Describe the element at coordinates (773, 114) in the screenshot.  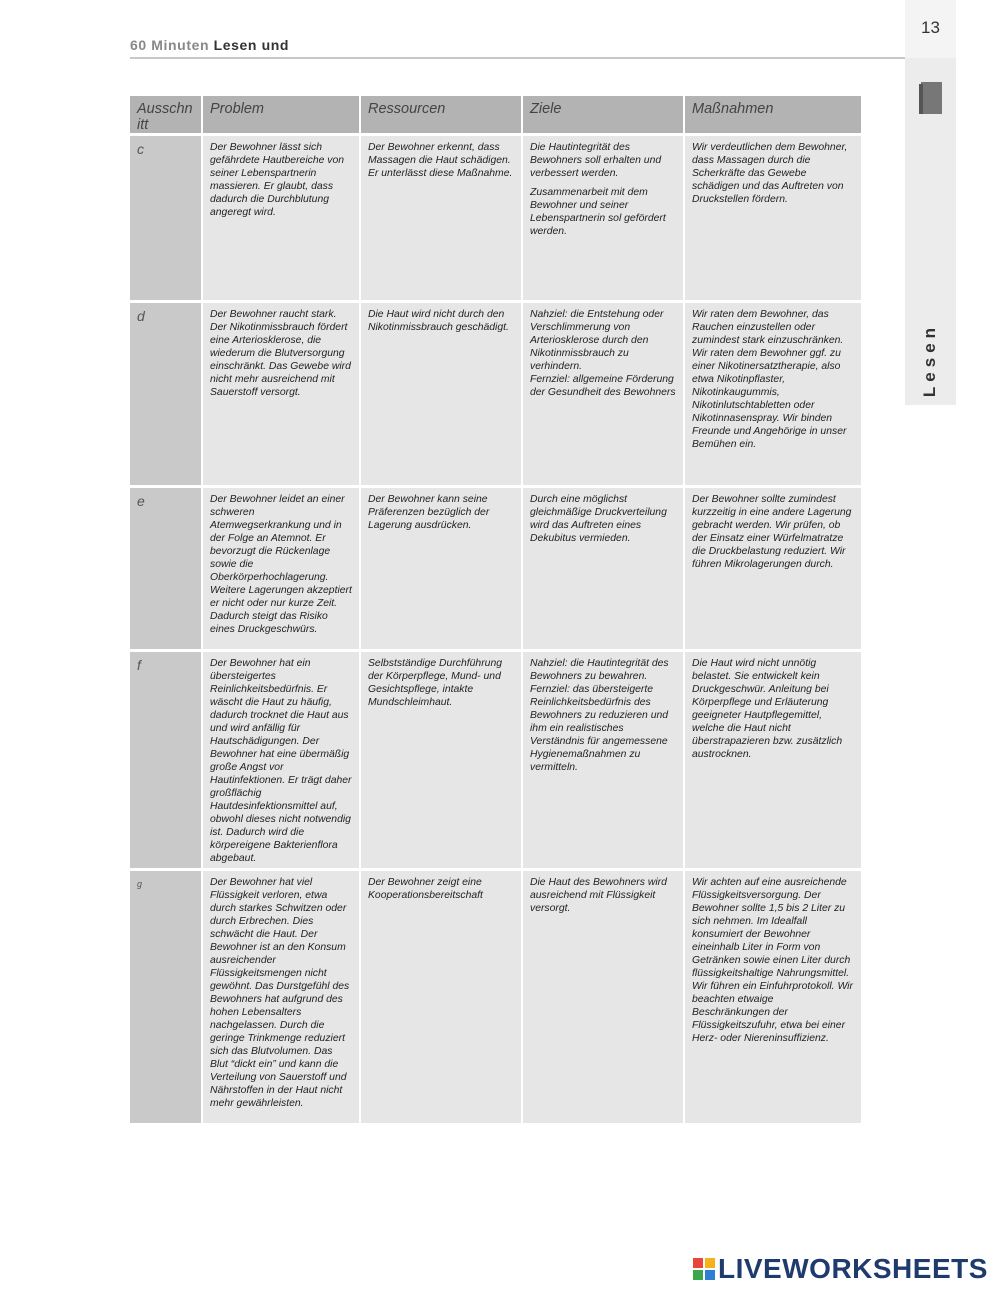
I see `column-header: Maßnahmen` at that location.